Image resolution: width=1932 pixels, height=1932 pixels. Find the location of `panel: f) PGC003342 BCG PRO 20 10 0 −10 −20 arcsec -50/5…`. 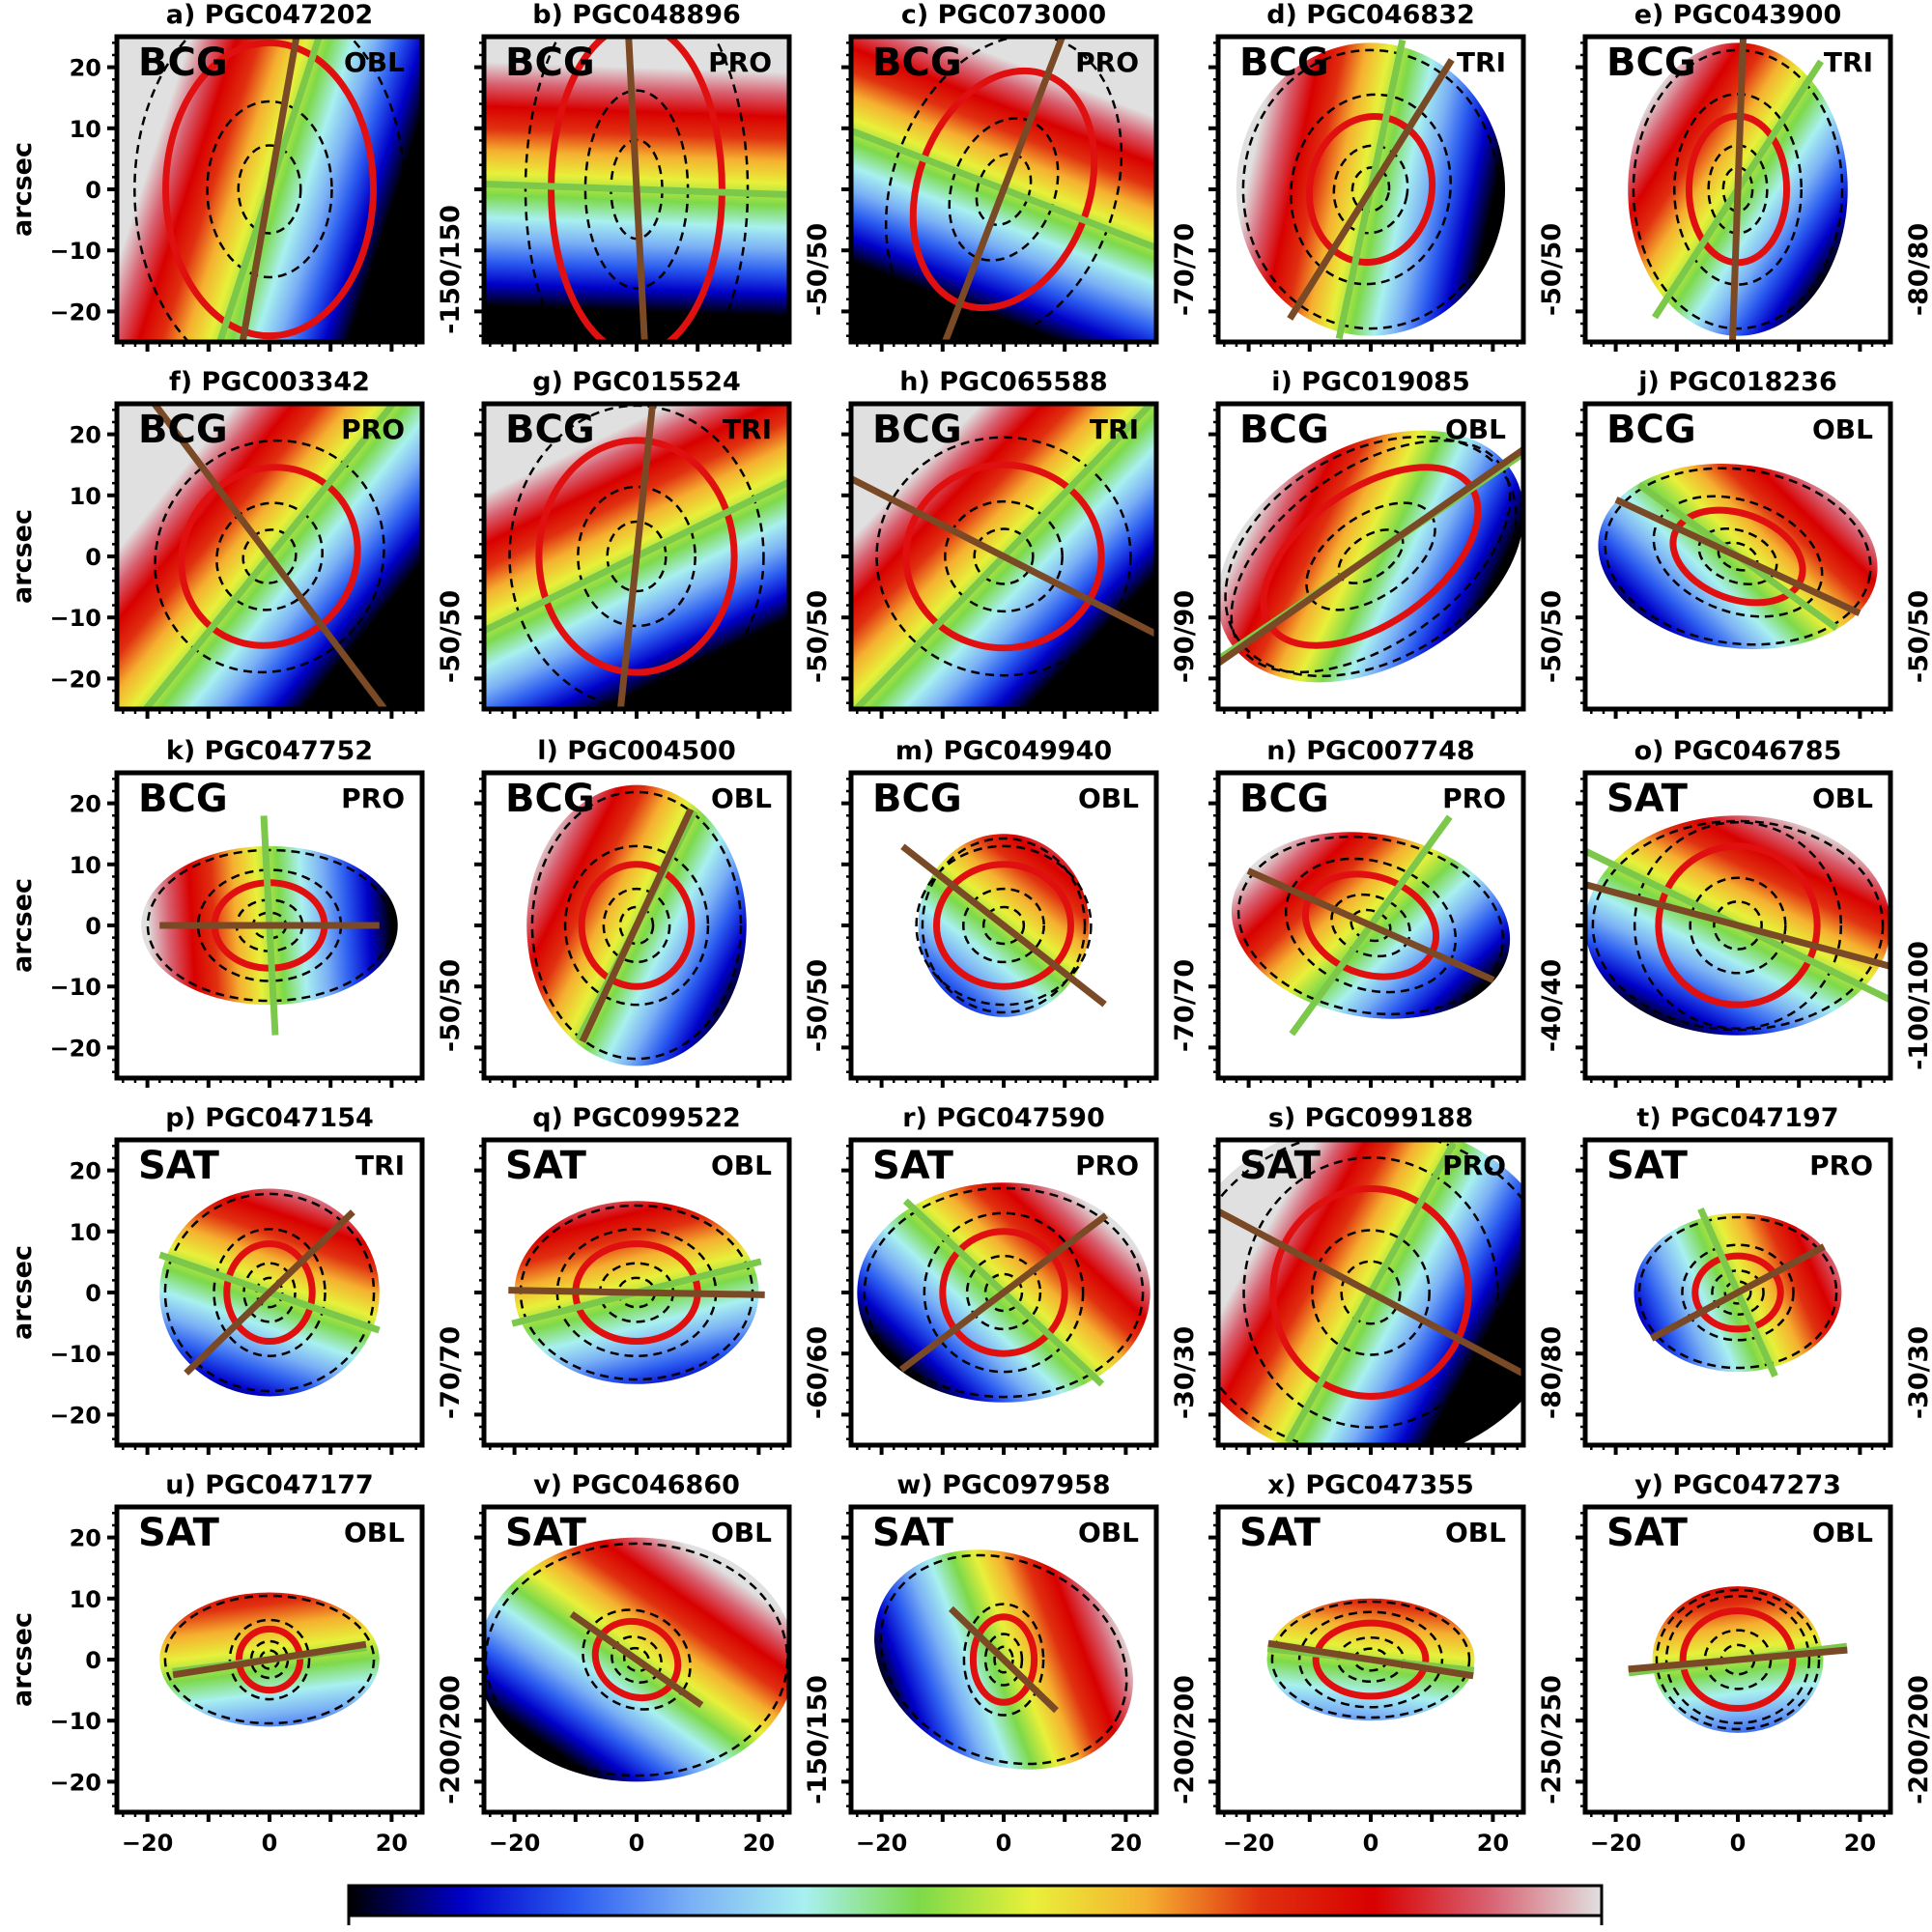

panel: f) PGC003342 BCG PRO 20 10 0 −10 −20 arcsec -50/5… is located at coordinates (237, 543).